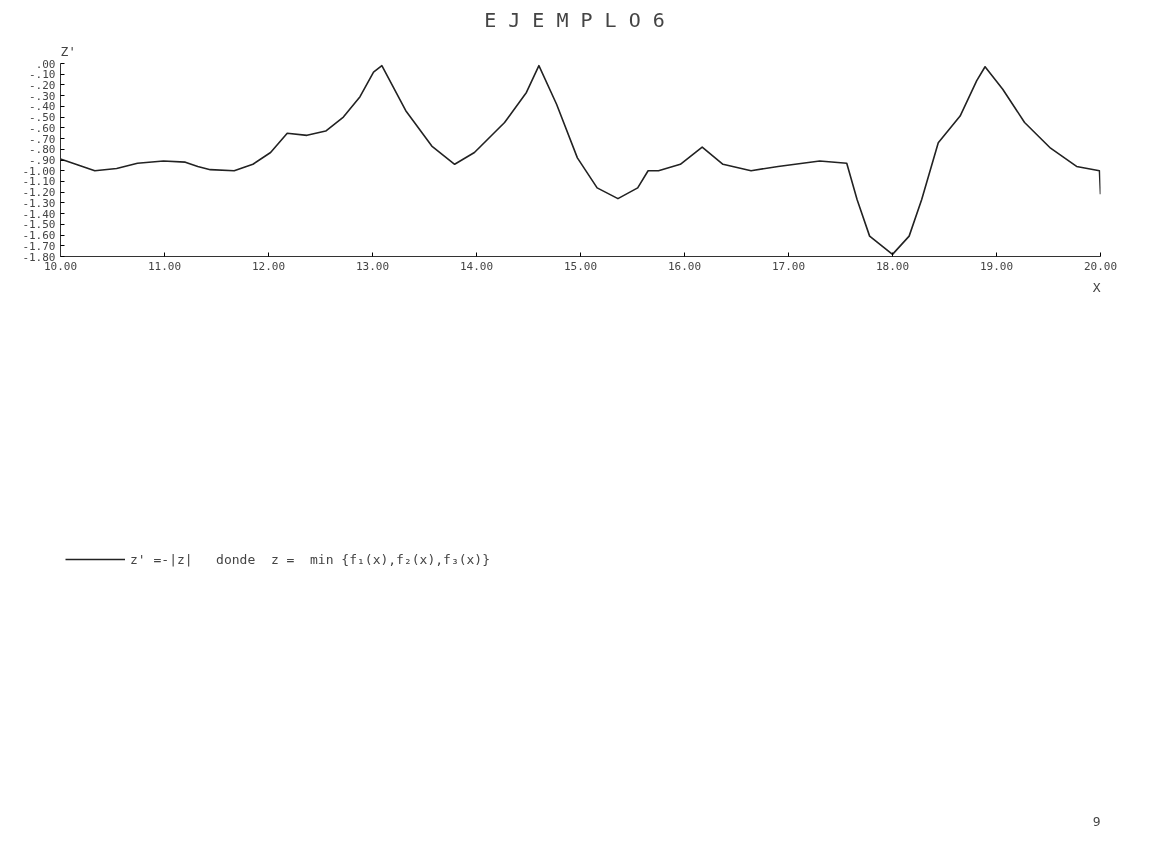 The height and width of the screenshot is (845, 1156). Describe the element at coordinates (42, 139) in the screenshot. I see `y-tick-label: -.70` at that location.